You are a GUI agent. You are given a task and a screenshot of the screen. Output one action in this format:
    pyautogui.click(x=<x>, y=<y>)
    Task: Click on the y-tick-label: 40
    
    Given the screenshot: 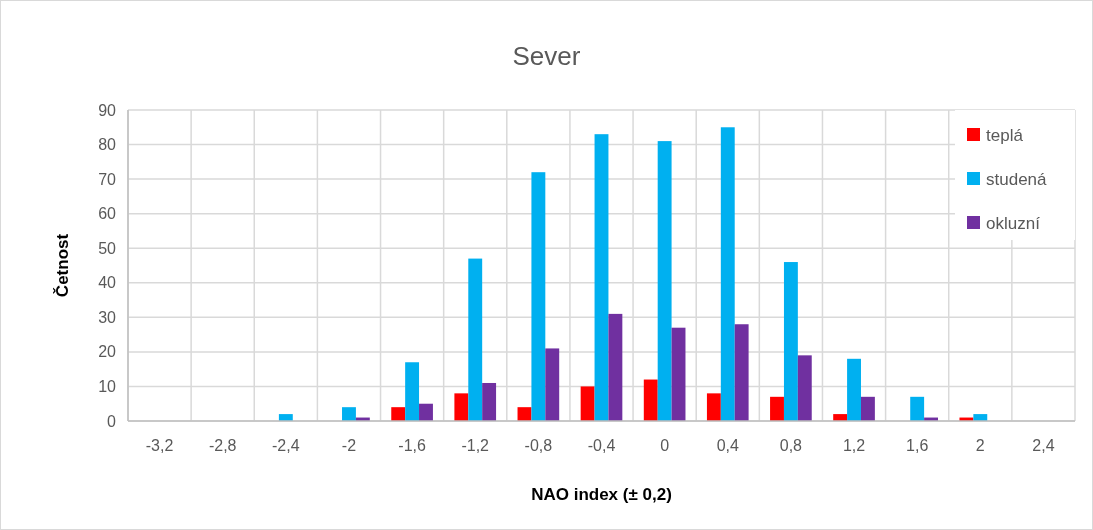 What is the action you would take?
    pyautogui.click(x=107, y=283)
    